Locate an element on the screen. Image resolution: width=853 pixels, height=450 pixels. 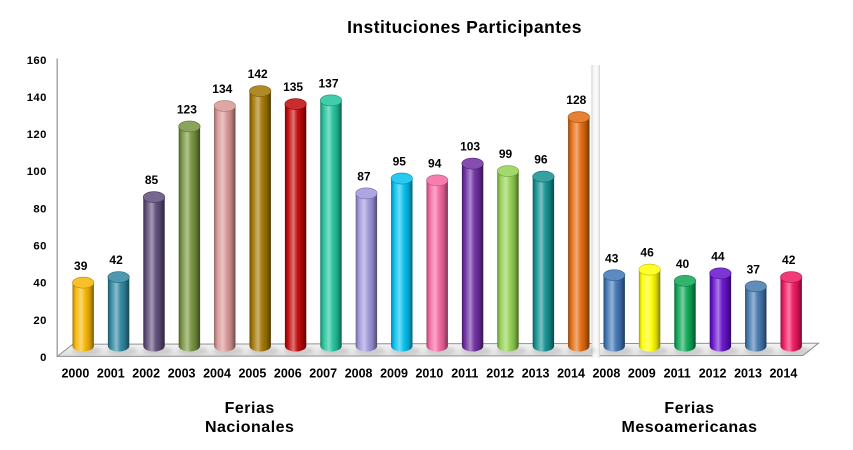
svg-text: 120 is located at coordinates (37, 135).